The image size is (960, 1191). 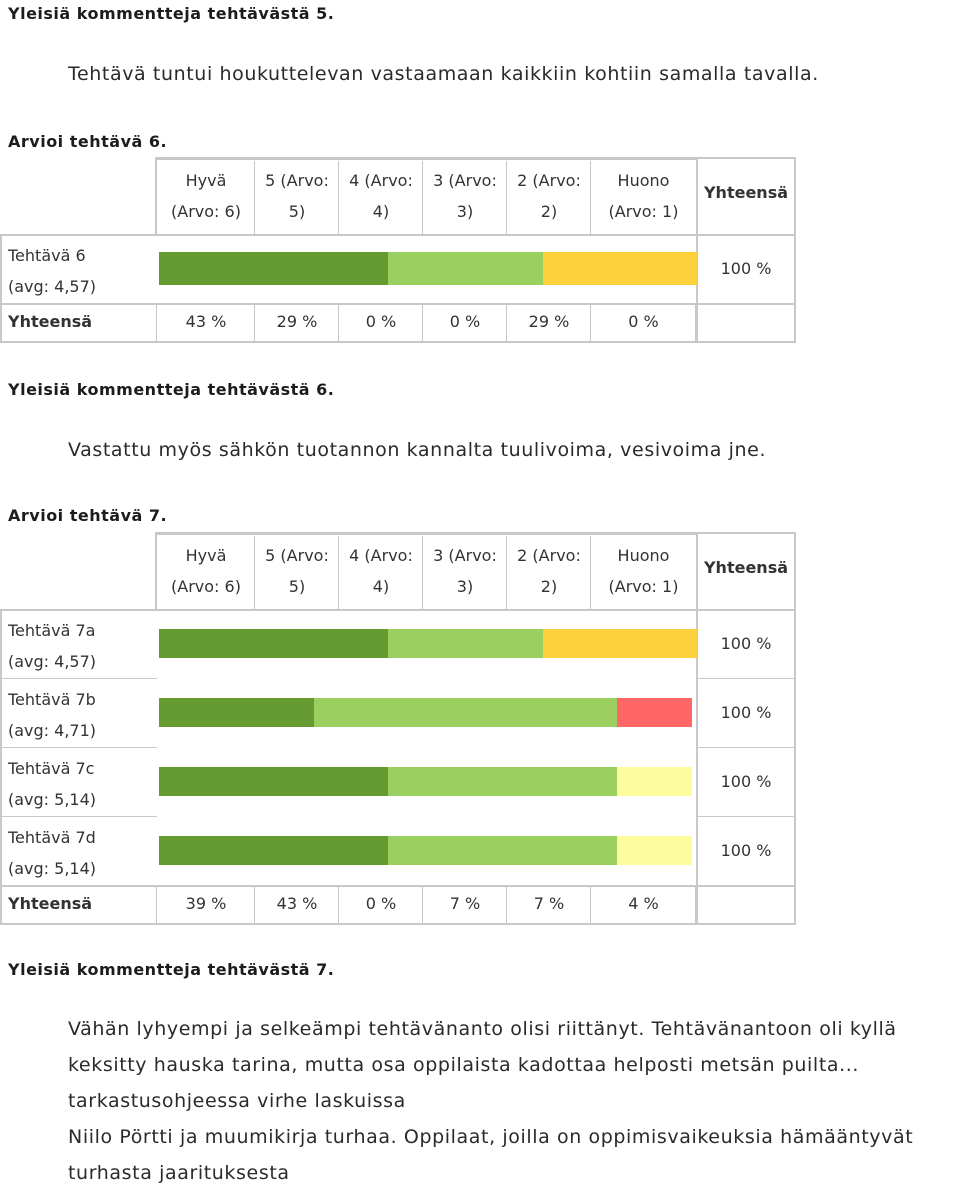 I want to click on total-column-header: Yhteensä, so click(x=746, y=567).